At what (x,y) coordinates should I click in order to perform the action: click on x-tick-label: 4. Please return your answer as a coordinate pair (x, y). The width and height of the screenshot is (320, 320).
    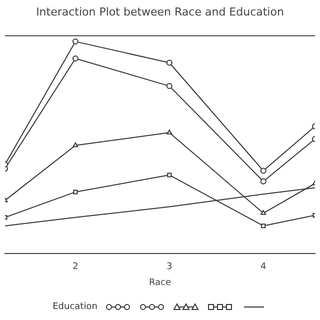
    Looking at the image, I should click on (263, 267).